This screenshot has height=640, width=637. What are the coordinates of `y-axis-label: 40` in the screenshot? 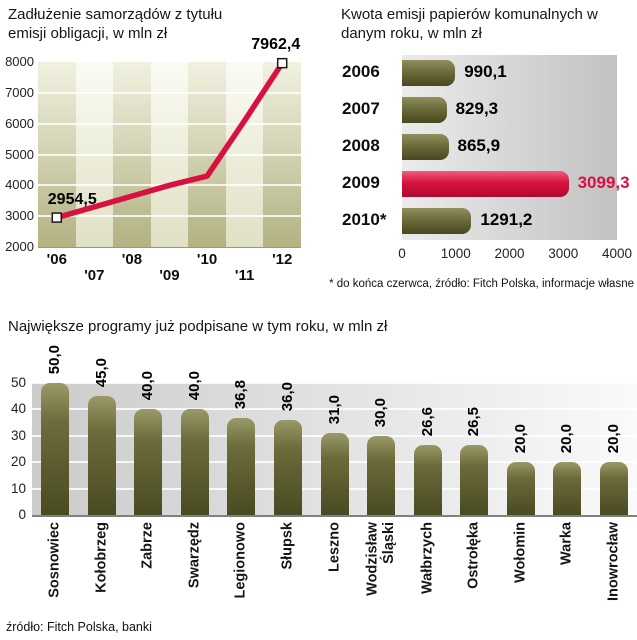 It's located at (18, 409).